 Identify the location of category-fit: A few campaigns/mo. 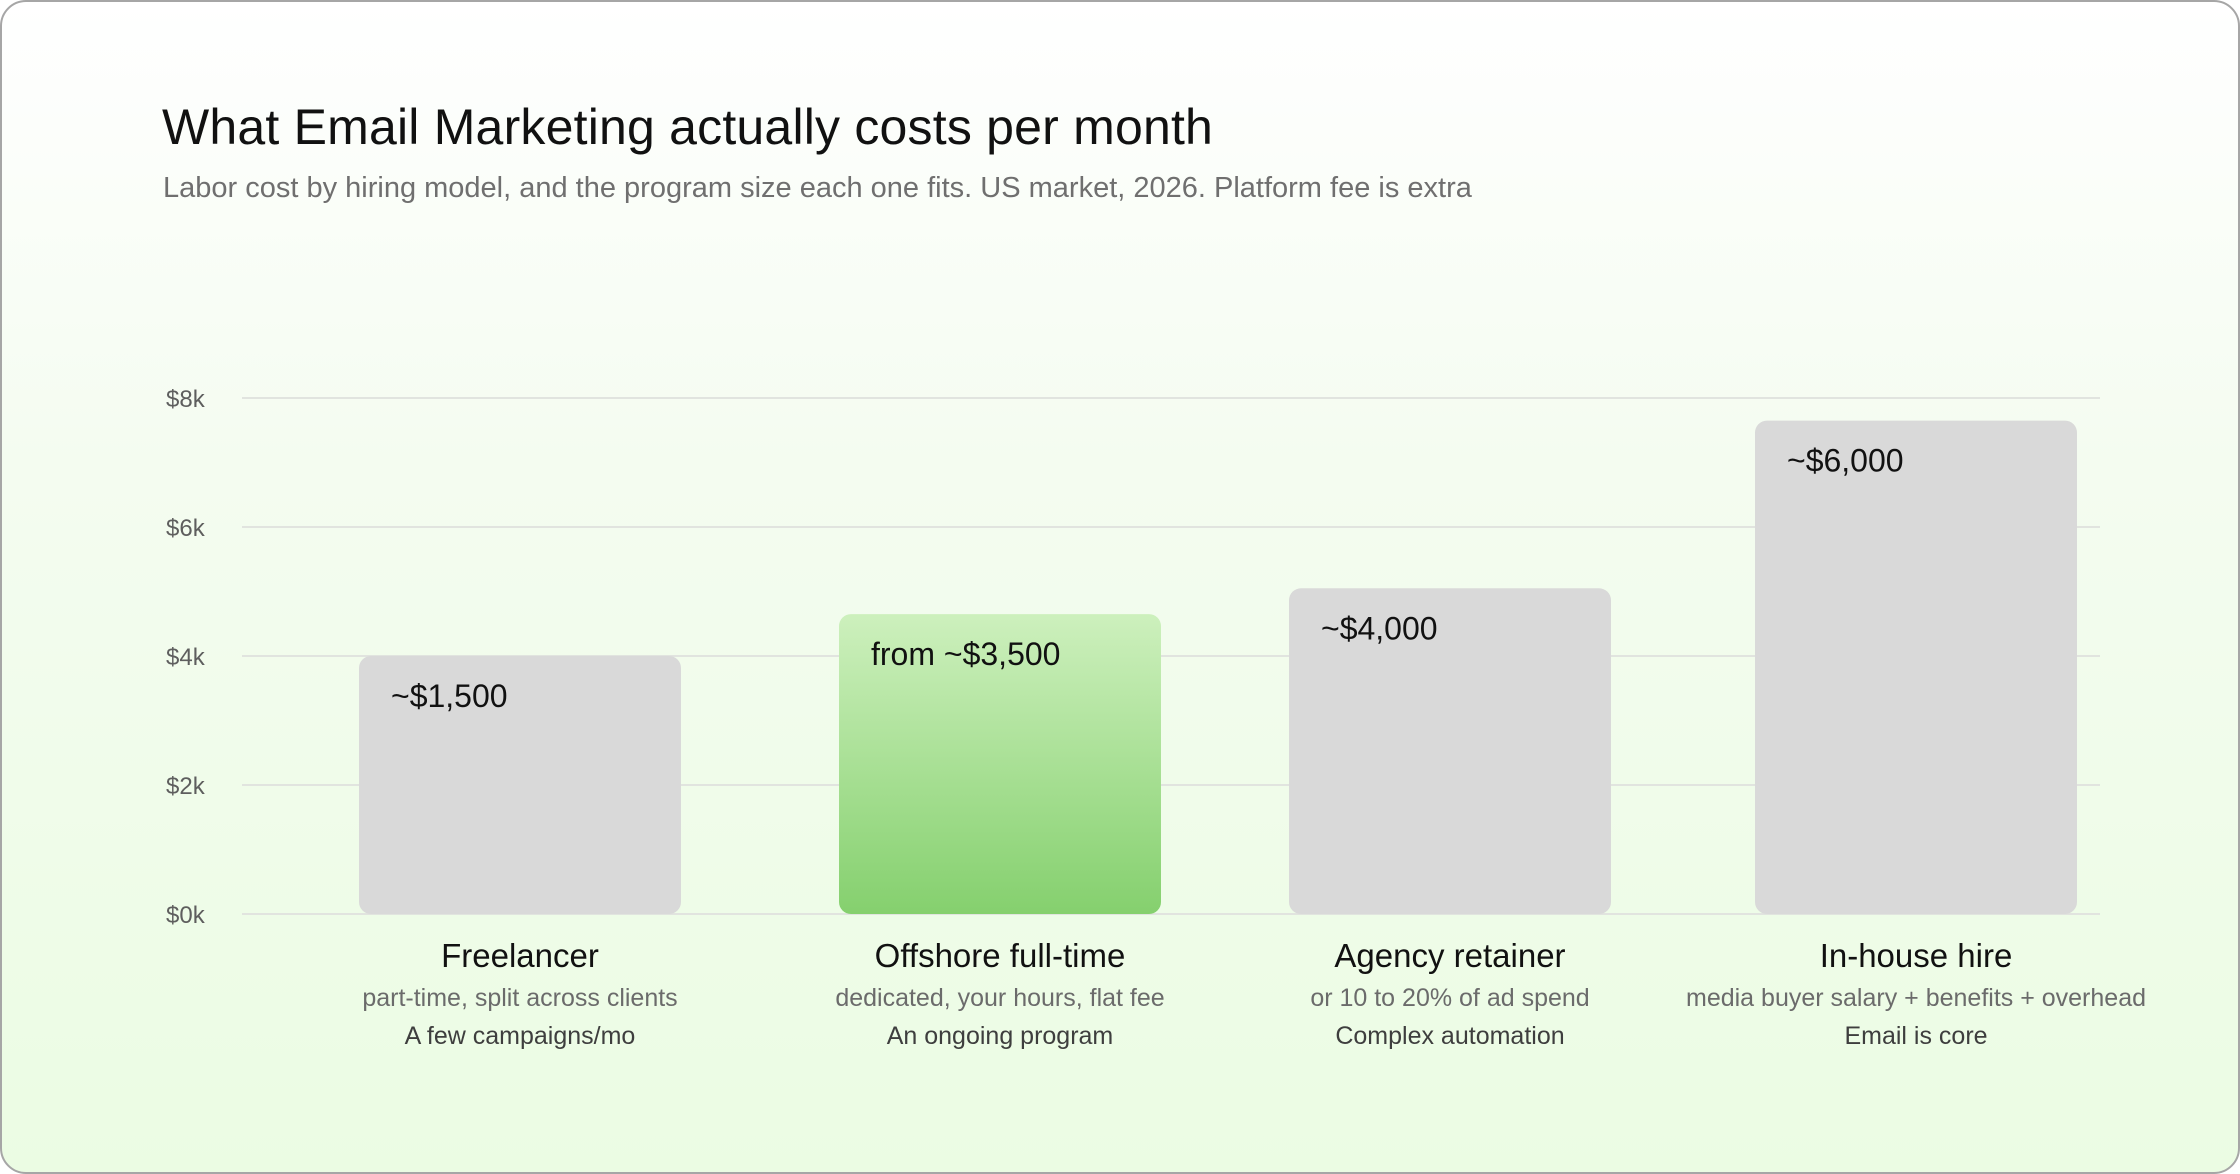
(520, 1036).